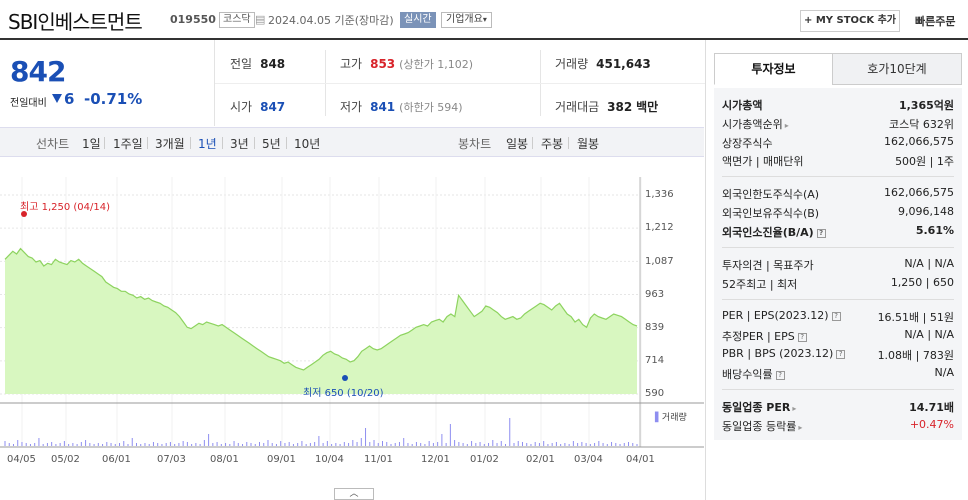  Describe the element at coordinates (352, 142) in the screenshot. I see `period-bar: 선차트 1일 1주일 3개월 1년 3년 5년 10년 봉차트 일봉 주봉 월봉` at that location.